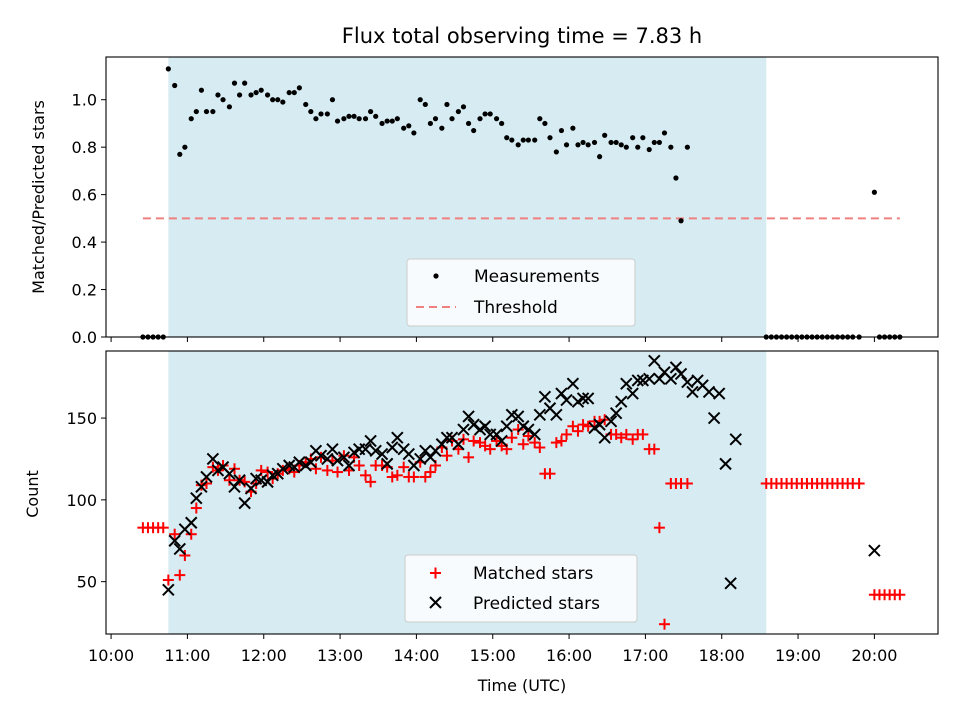 This screenshot has height=720, width=960. What do you see at coordinates (32, 494) in the screenshot?
I see `bottom-y-axis-label: Count` at bounding box center [32, 494].